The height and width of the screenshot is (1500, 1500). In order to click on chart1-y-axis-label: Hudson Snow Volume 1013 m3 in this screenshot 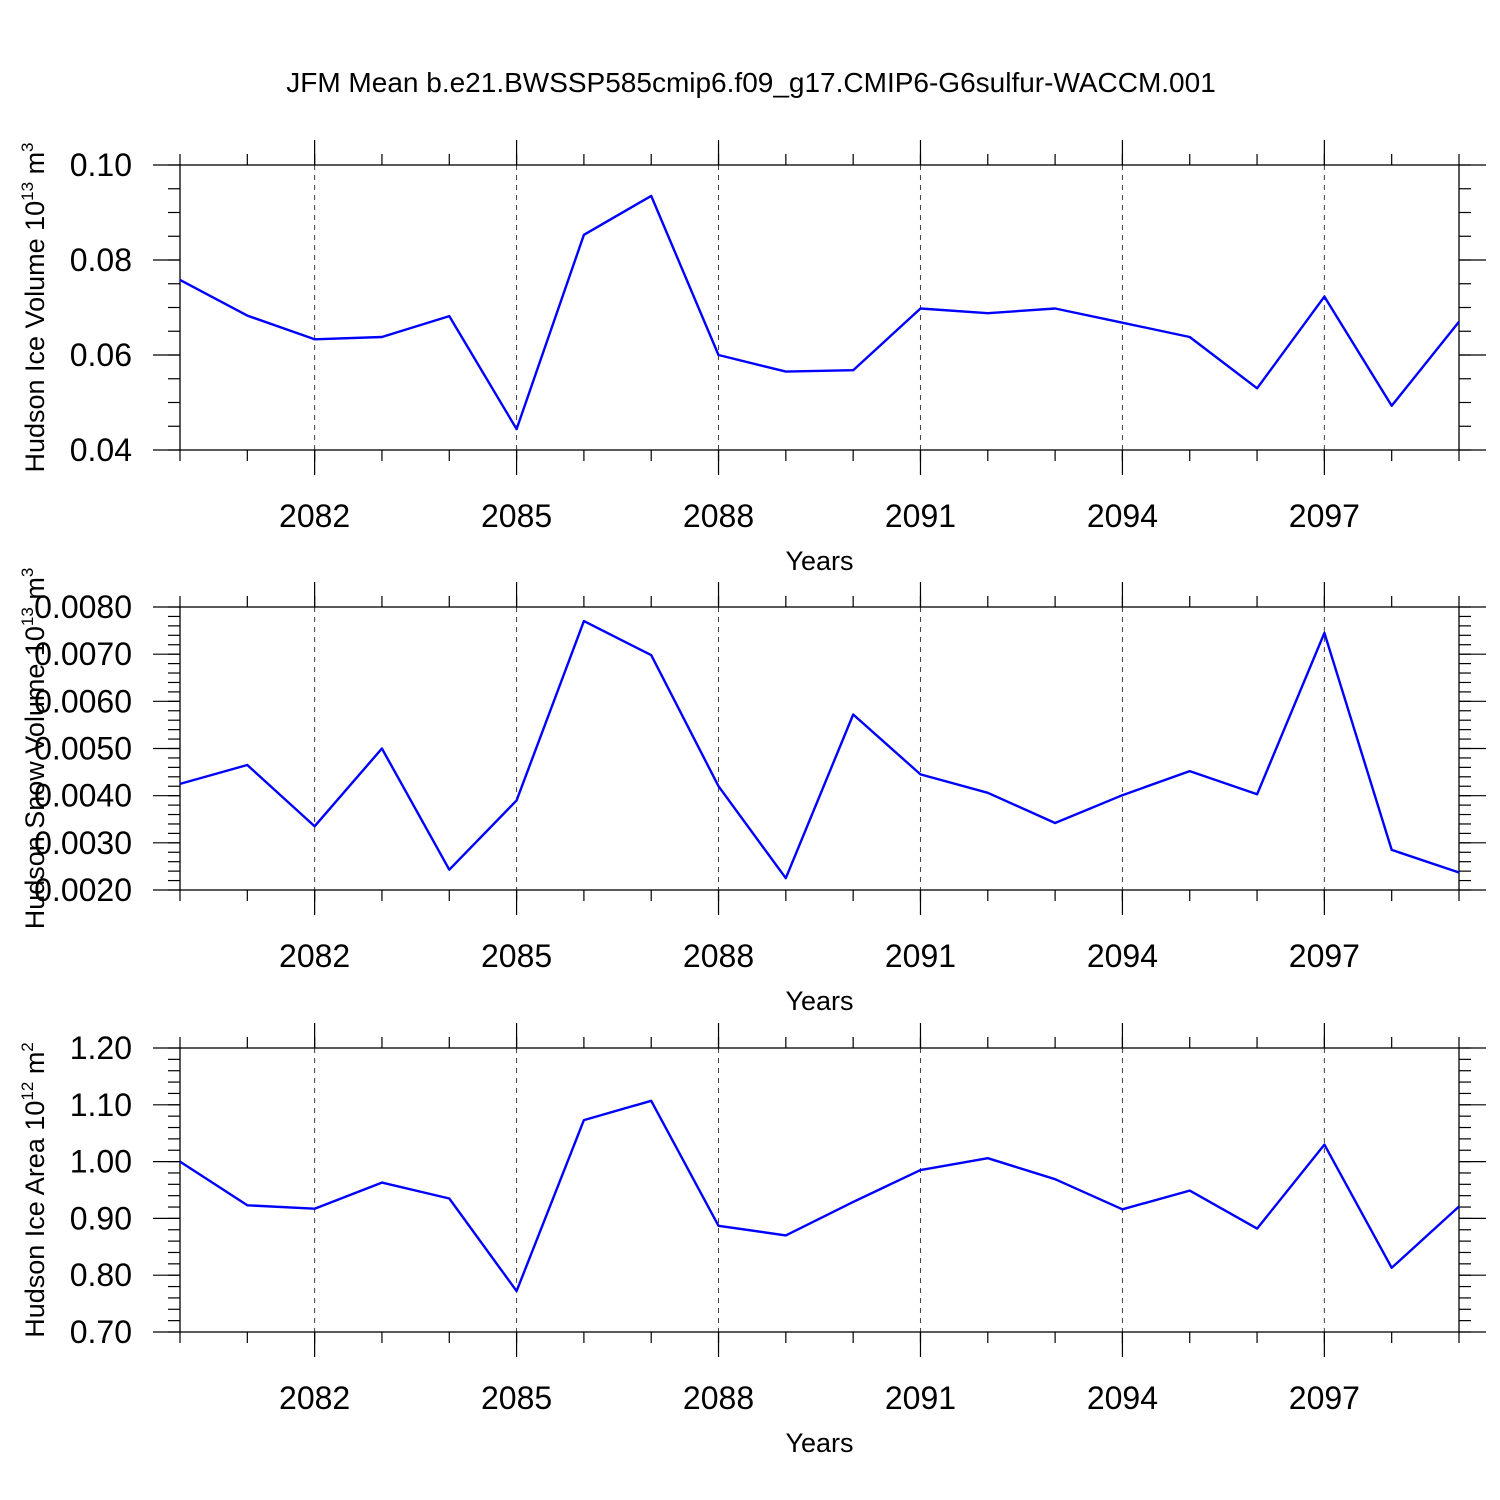, I will do `click(34, 749)`.